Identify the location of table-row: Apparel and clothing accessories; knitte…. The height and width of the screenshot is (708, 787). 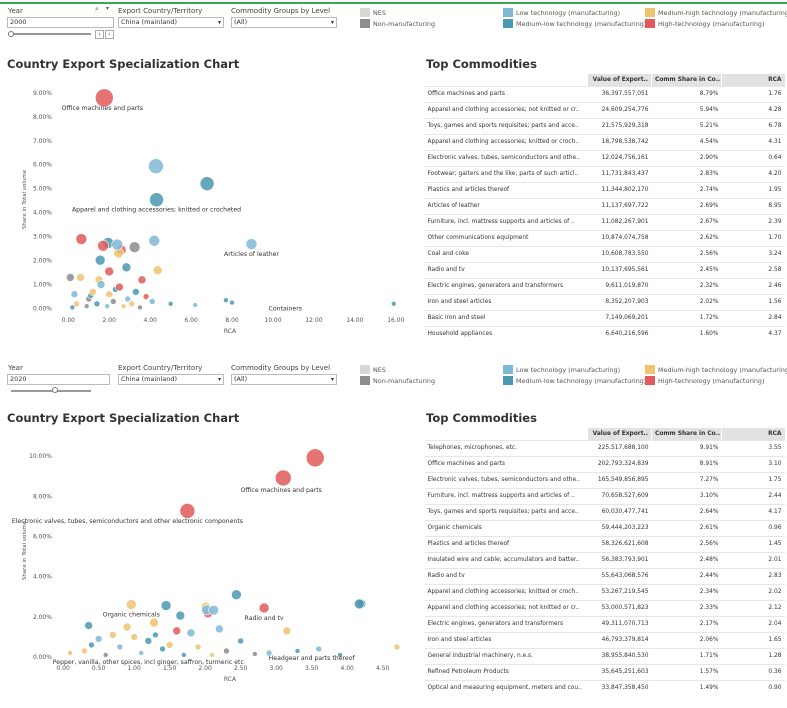
(604, 141).